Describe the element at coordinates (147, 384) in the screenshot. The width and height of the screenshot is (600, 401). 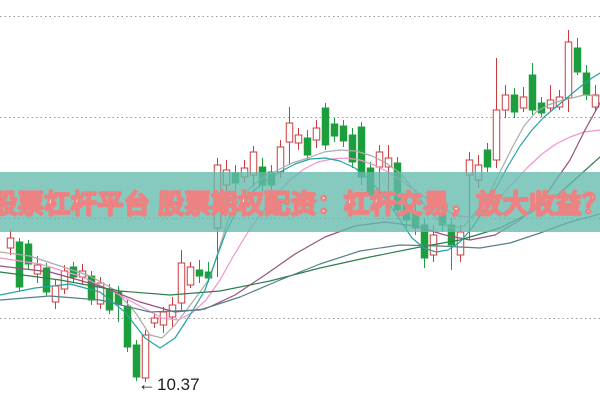
I see `left-arrow-icon: ←` at that location.